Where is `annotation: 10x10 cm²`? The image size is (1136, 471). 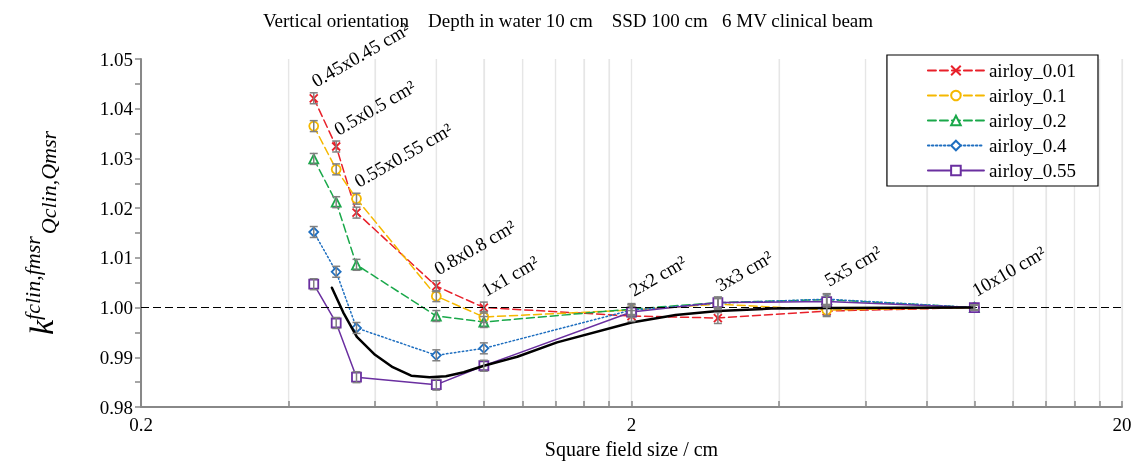
annotation: 10x10 cm² is located at coordinates (1009, 271).